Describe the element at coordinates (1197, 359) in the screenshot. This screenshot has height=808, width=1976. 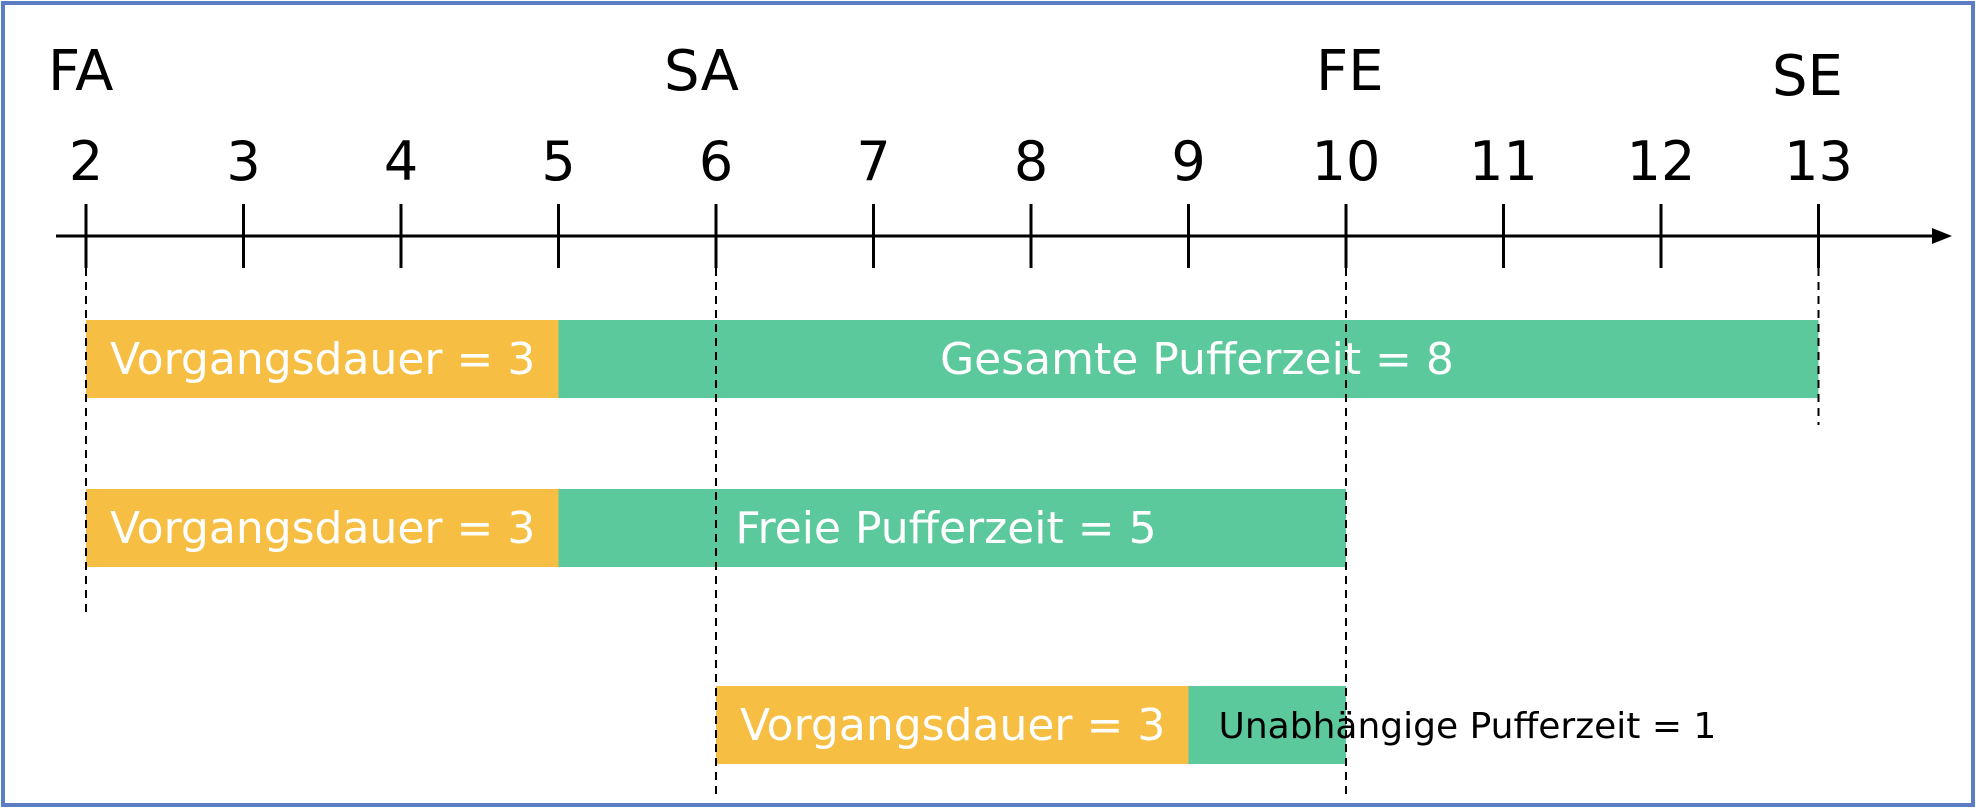
I see `buffer-label: Gesamte Pufferzeit = 8` at that location.